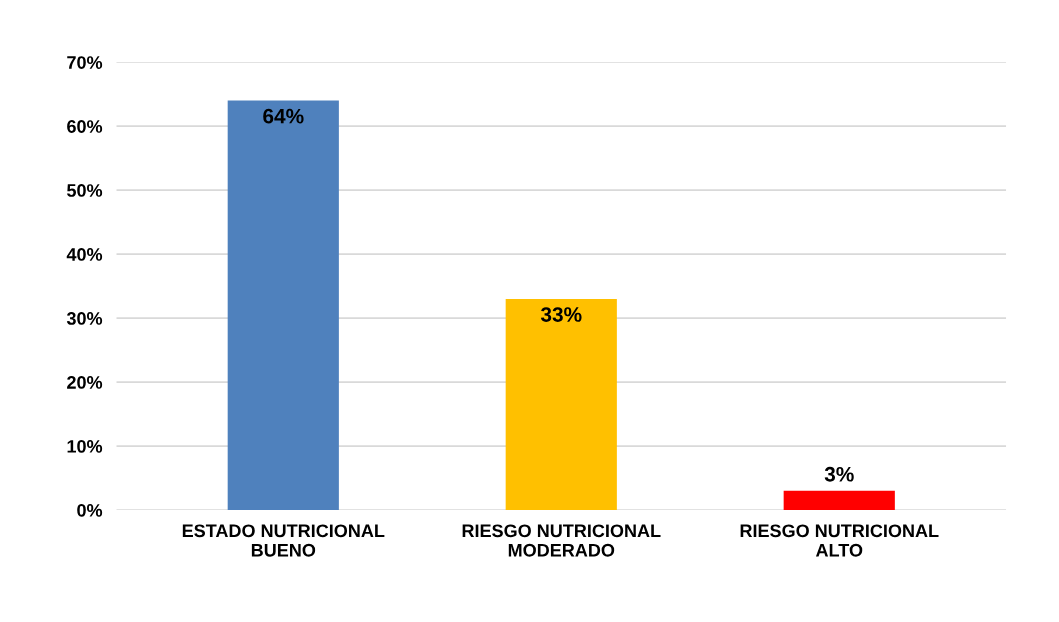 The width and height of the screenshot is (1059, 622). What do you see at coordinates (85, 446) in the screenshot?
I see `y-tick-label: 10%` at bounding box center [85, 446].